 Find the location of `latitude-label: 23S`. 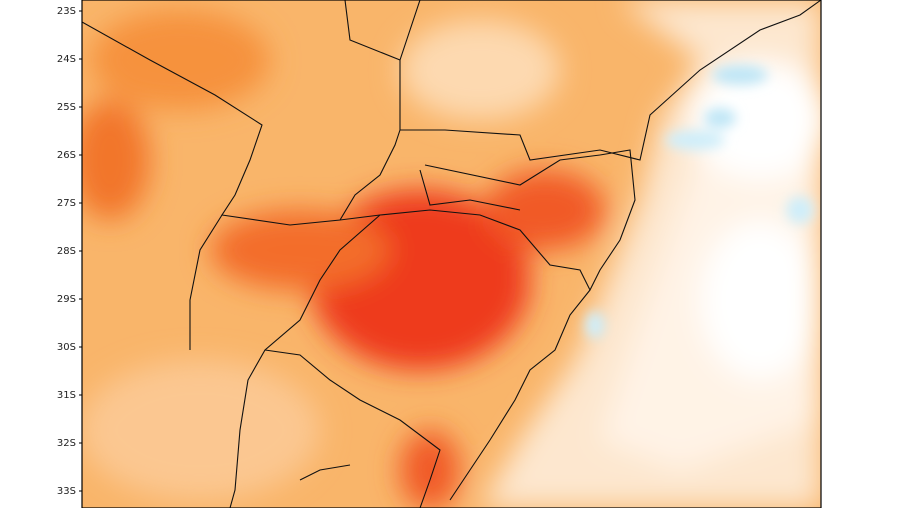

latitude-label: 23S is located at coordinates (66, 11).